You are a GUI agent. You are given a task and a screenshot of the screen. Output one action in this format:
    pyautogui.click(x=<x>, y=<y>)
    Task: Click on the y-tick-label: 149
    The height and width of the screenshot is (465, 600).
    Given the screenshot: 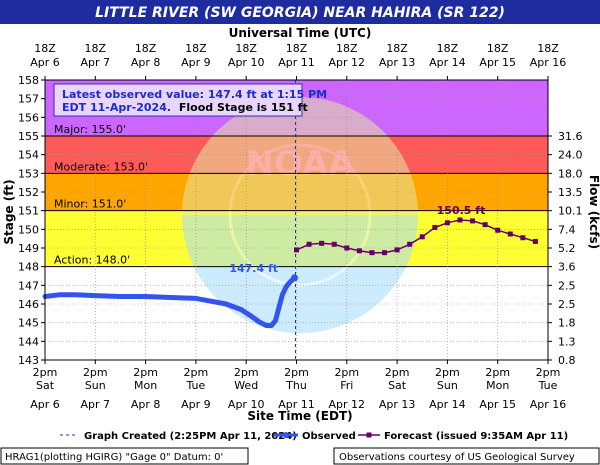 What is the action you would take?
    pyautogui.click(x=28, y=248)
    